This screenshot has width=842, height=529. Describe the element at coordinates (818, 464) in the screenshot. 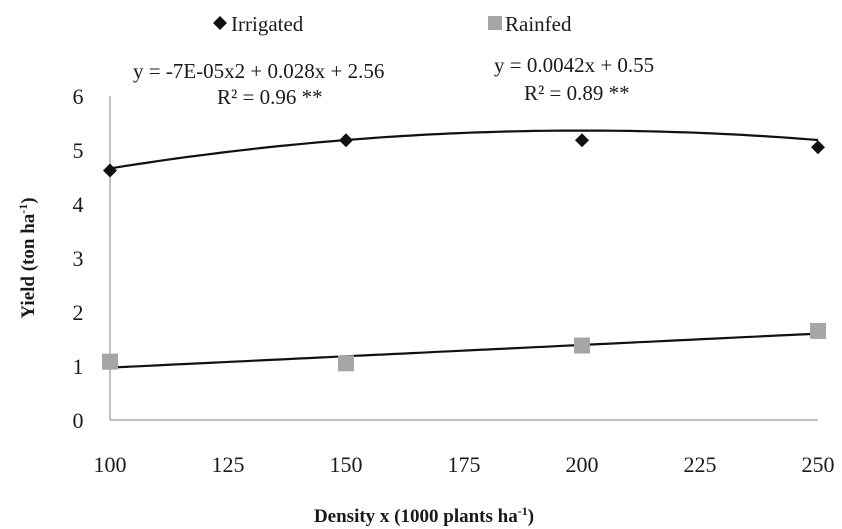

I see `x-tick-label: 250` at that location.